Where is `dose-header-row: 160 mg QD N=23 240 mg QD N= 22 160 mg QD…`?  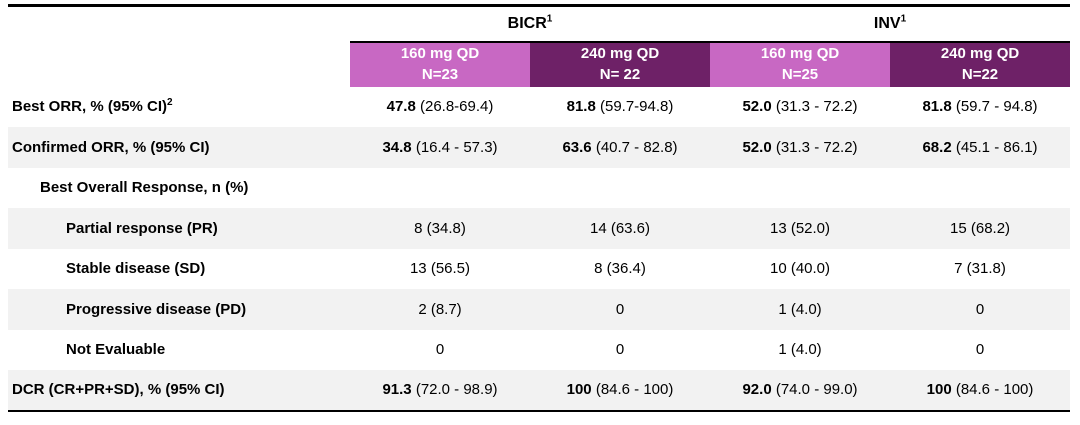
dose-header-row: 160 mg QD N=23 240 mg QD N= 22 160 mg QD… is located at coordinates (539, 64).